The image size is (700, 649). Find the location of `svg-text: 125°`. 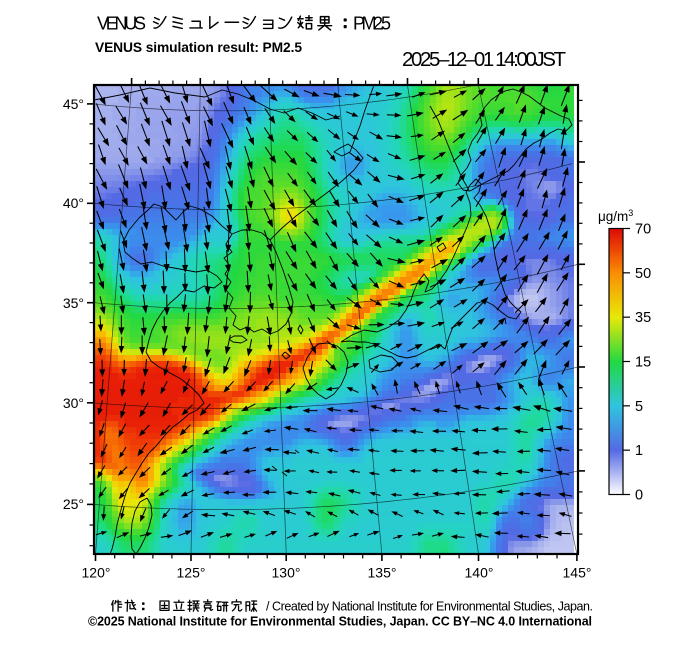

svg-text: 125° is located at coordinates (191, 573).